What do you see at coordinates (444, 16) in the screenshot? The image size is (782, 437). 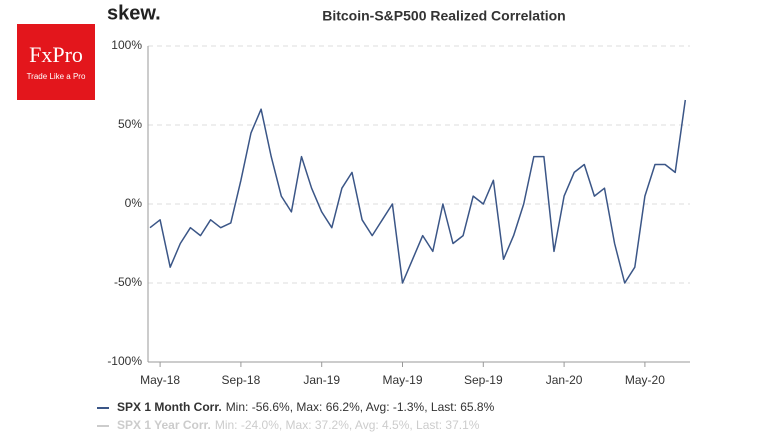 I see `chart-title: Bitcoin-S&P500 Realized Correlation` at bounding box center [444, 16].